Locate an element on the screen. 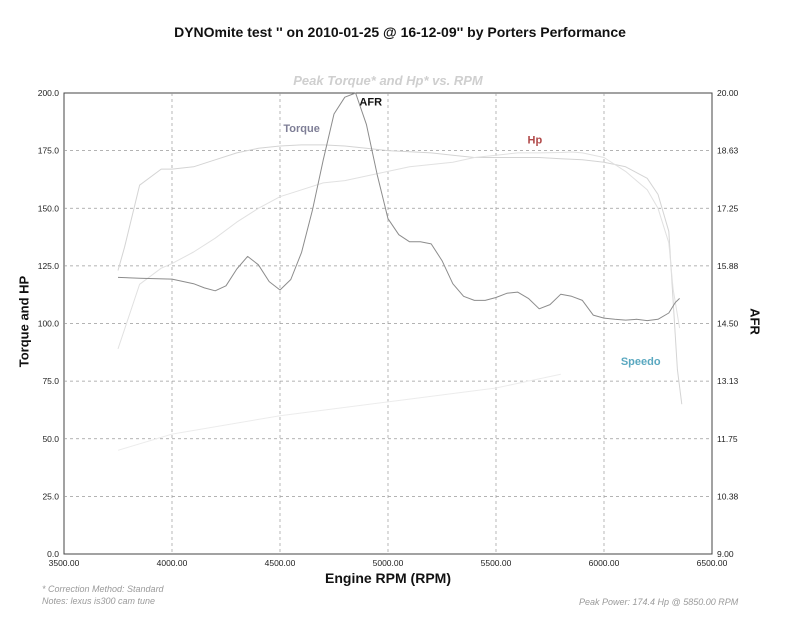  y-left-tick-label: 75.0 is located at coordinates (50, 381).